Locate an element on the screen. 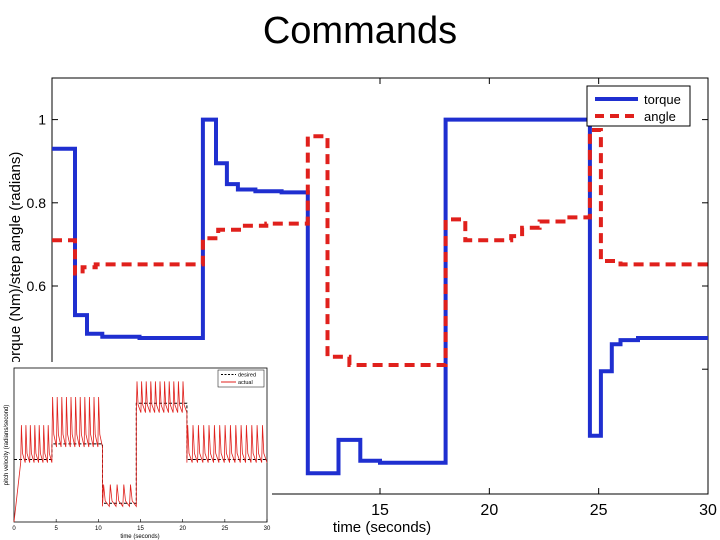 This screenshot has width=720, height=540. main-x-tick-label: 30 is located at coordinates (708, 510).